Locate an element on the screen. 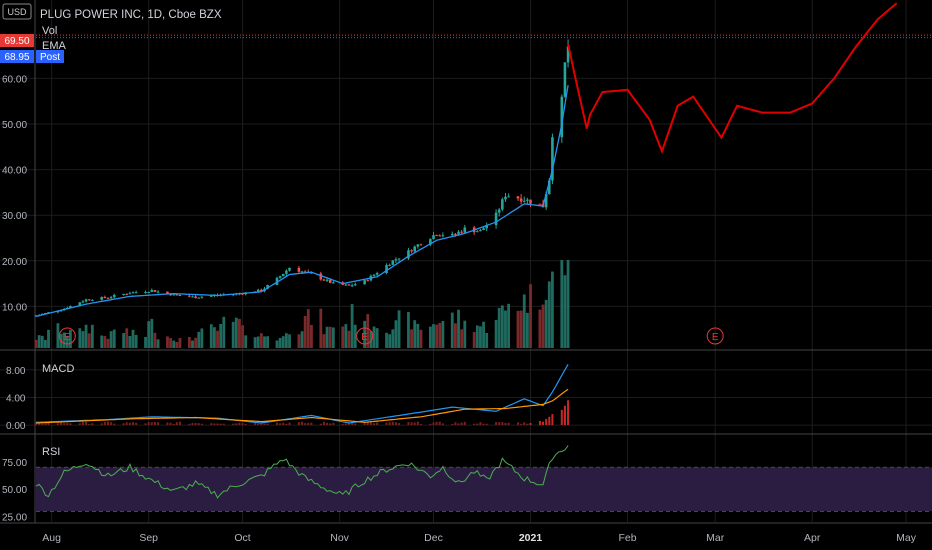 This screenshot has width=932, height=550. currency-box is located at coordinates (17, 11).